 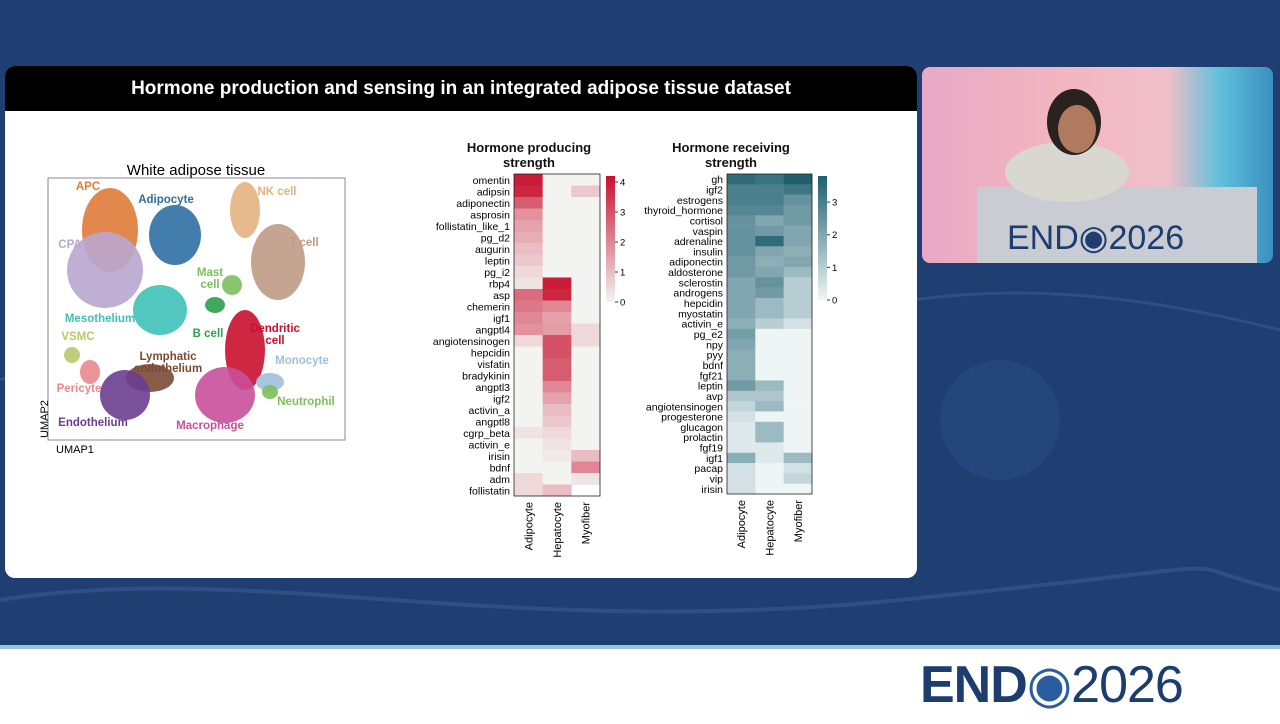 What do you see at coordinates (488, 307) in the screenshot?
I see `row-label: chemerin` at bounding box center [488, 307].